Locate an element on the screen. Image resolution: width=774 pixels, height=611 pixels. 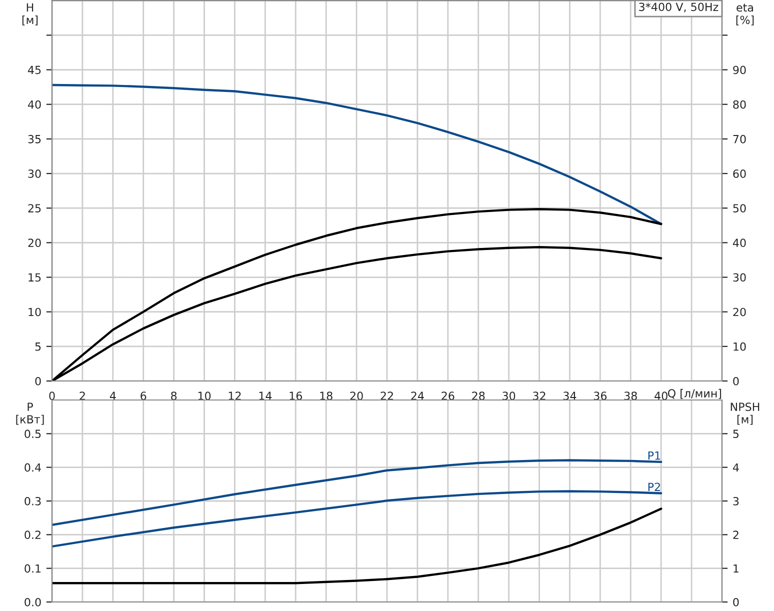
y-tick-label: 20 is located at coordinates (34, 243).